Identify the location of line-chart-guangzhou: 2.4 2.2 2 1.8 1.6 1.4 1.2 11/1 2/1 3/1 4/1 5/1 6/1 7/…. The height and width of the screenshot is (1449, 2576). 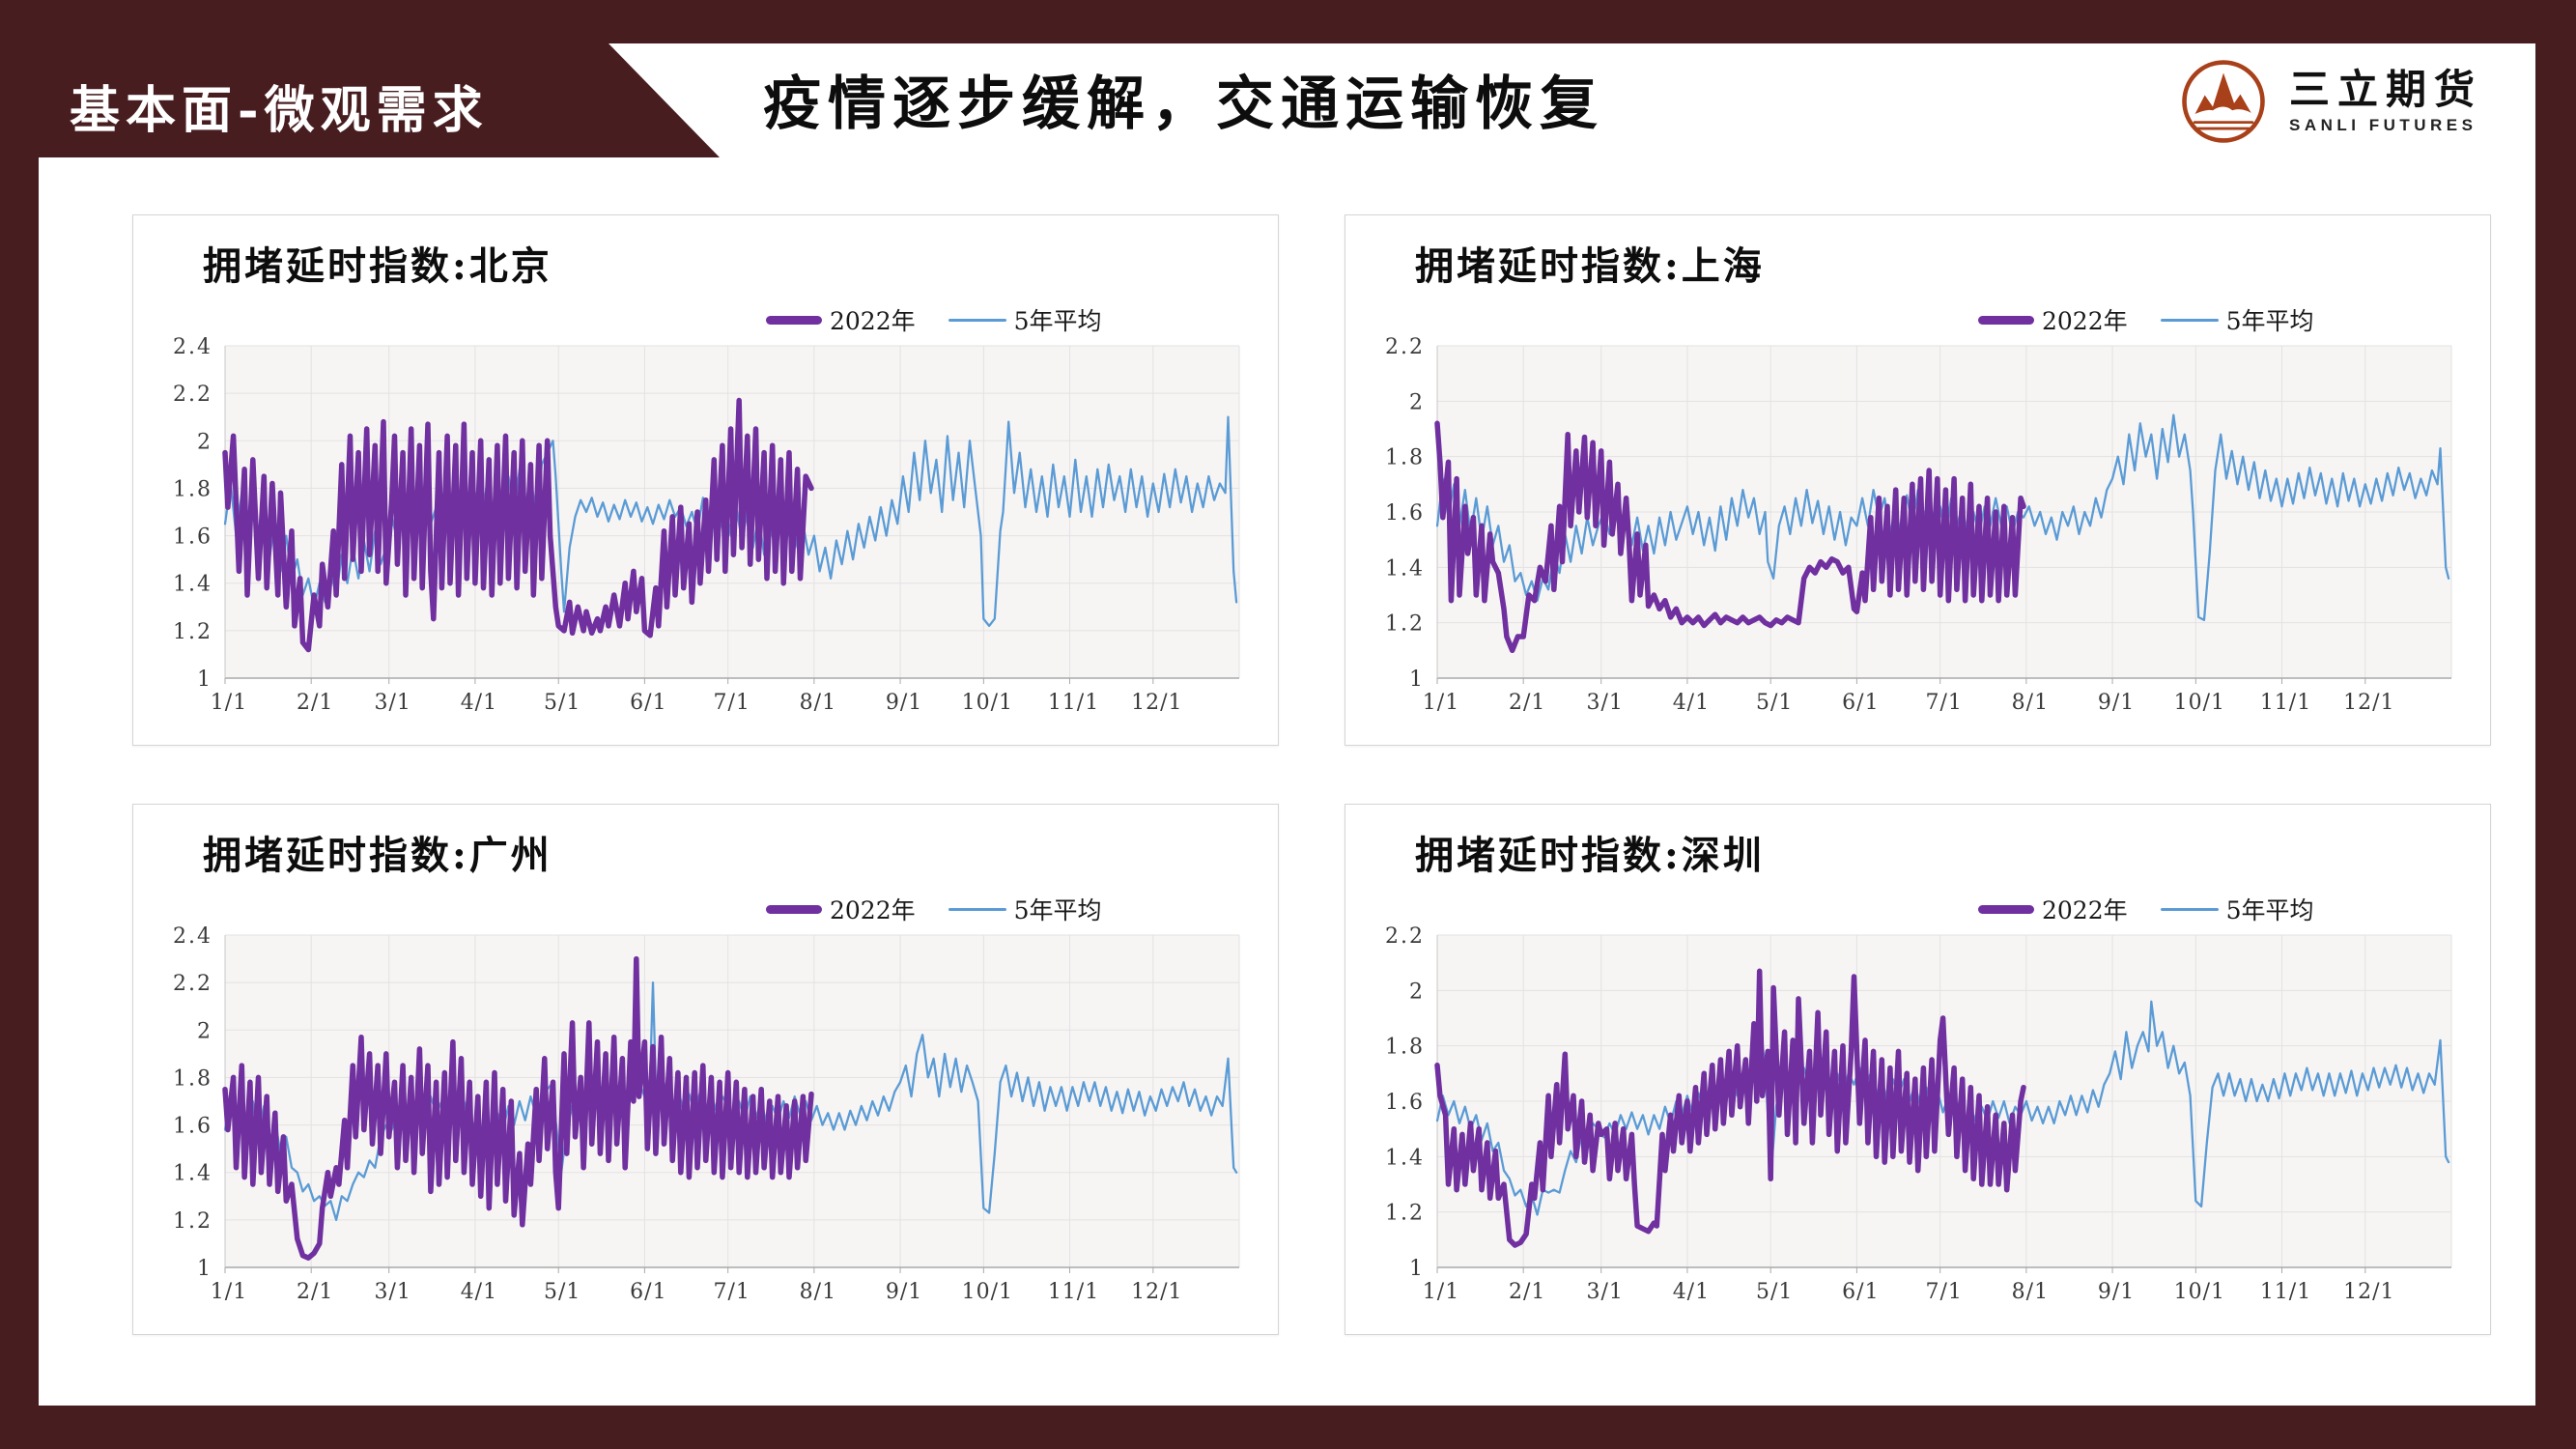
(706, 1114).